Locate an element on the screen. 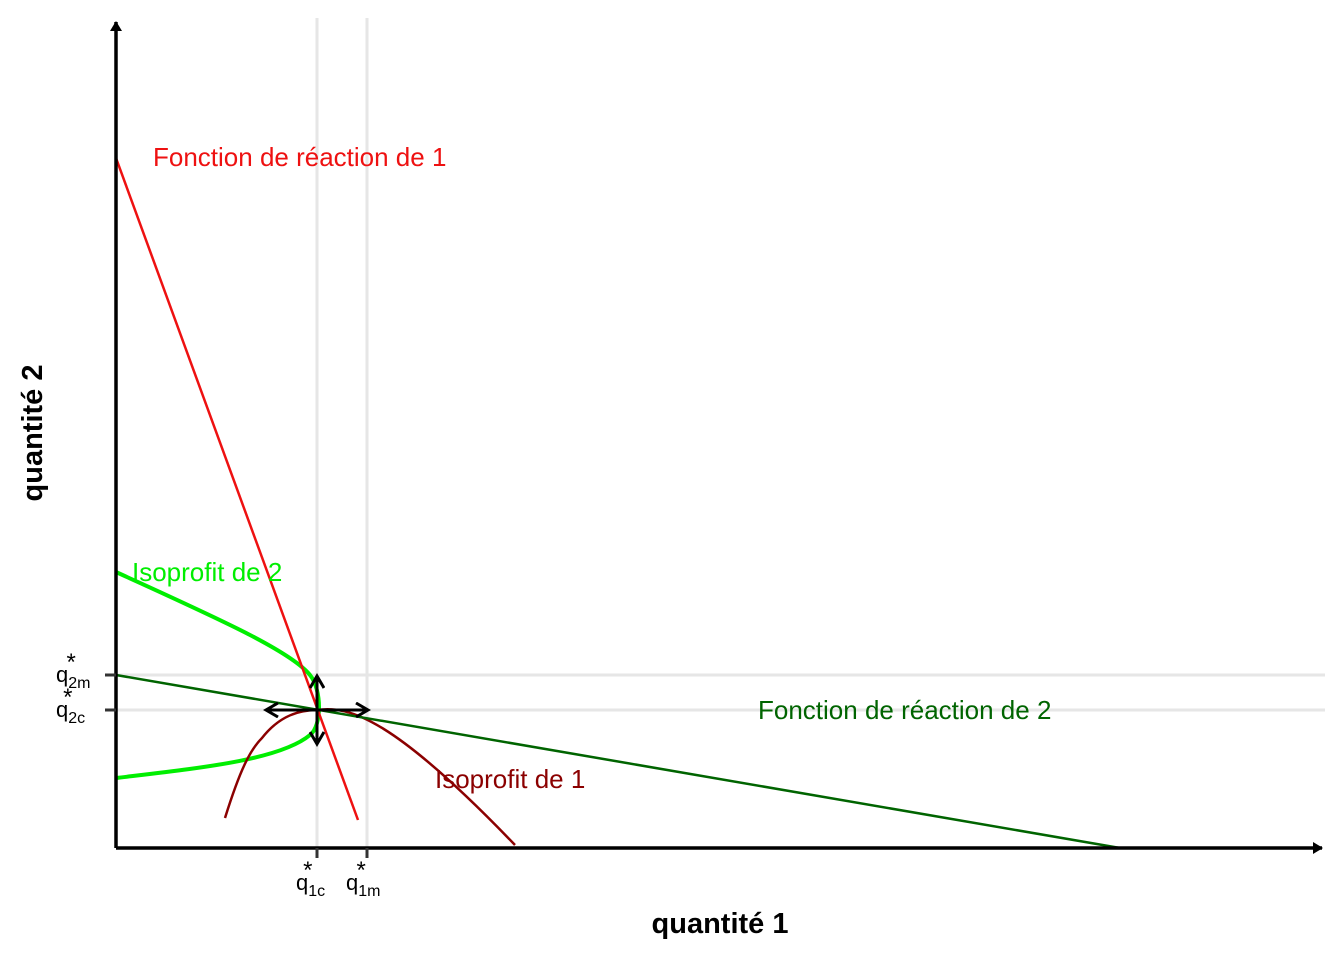 The image size is (1344, 960). isoprofit-2-curve is located at coordinates (218, 675).